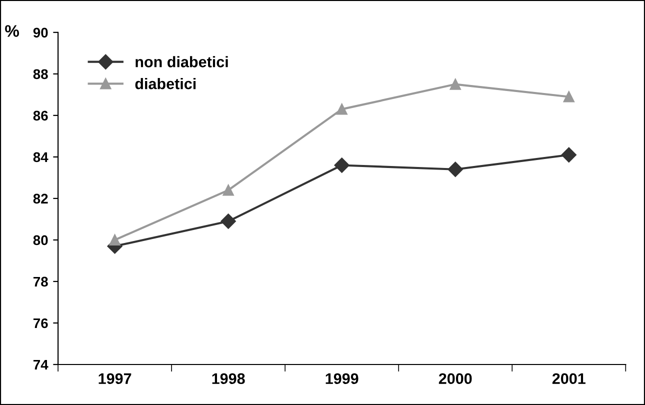 The width and height of the screenshot is (645, 405). What do you see at coordinates (40, 199) in the screenshot?
I see `y-tick-label: 82` at bounding box center [40, 199].